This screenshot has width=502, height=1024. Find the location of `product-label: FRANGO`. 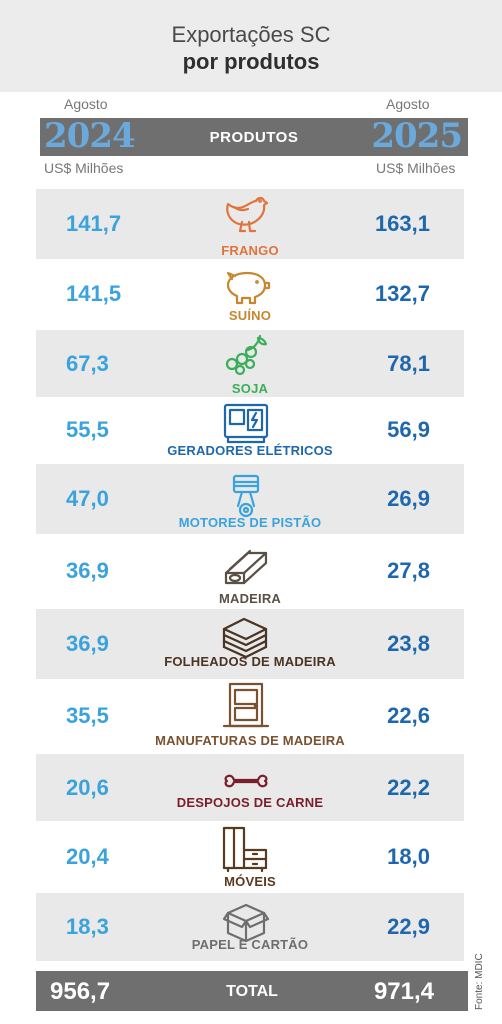

product-label: FRANGO is located at coordinates (250, 250).